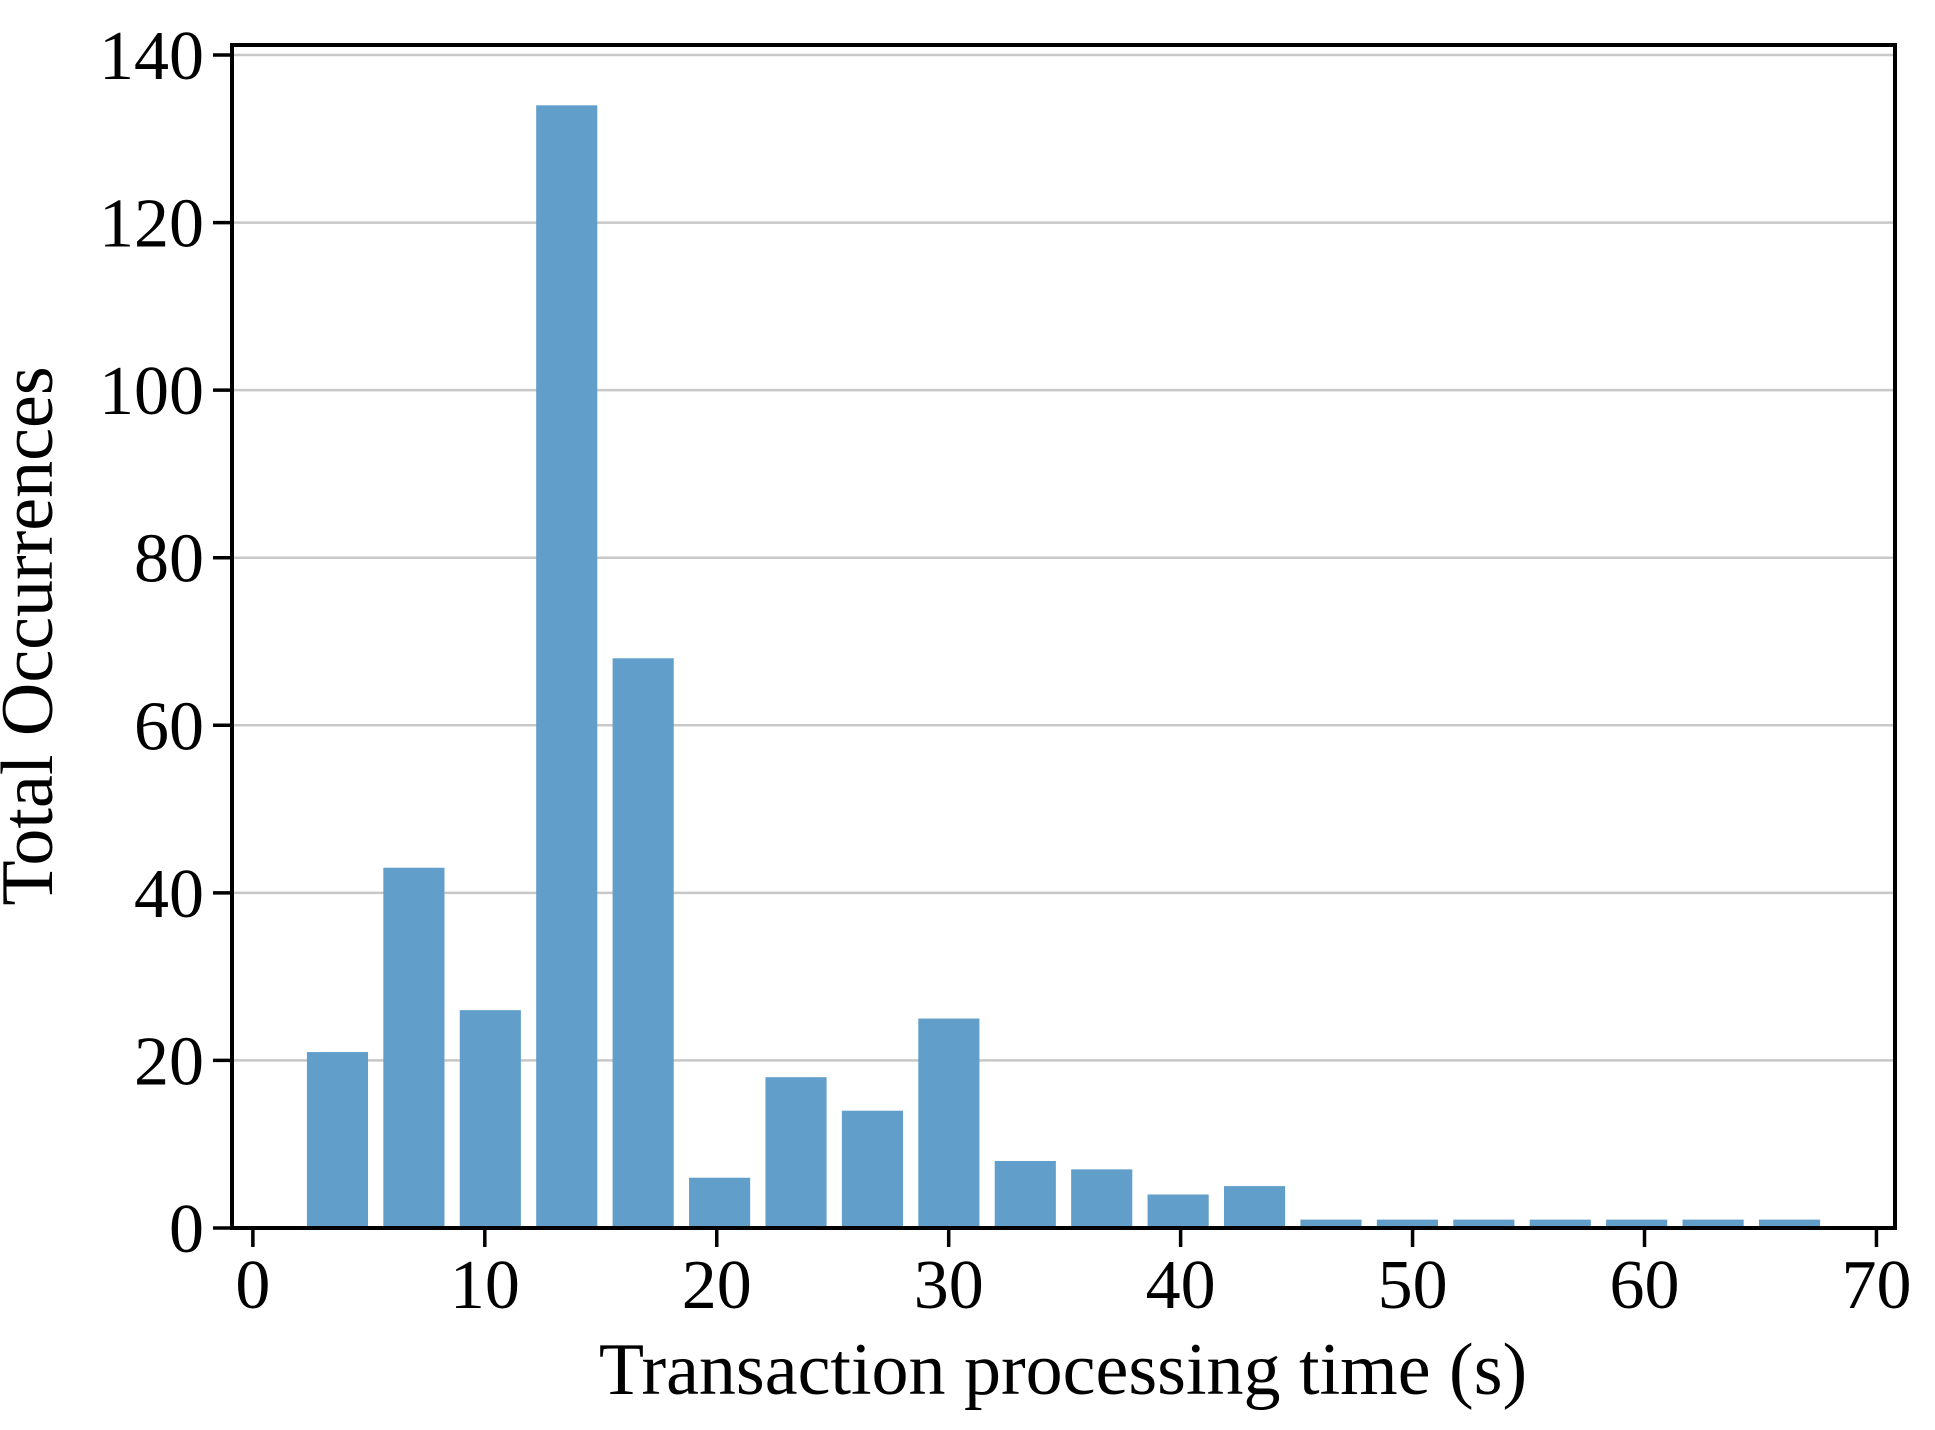 The image size is (1935, 1430). Describe the element at coordinates (151, 391) in the screenshot. I see `y-tick-label-100: 100` at that location.